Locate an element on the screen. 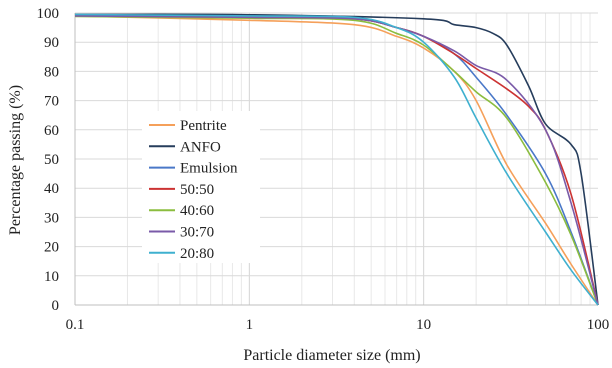  legend-label: Emulsion is located at coordinates (209, 169).